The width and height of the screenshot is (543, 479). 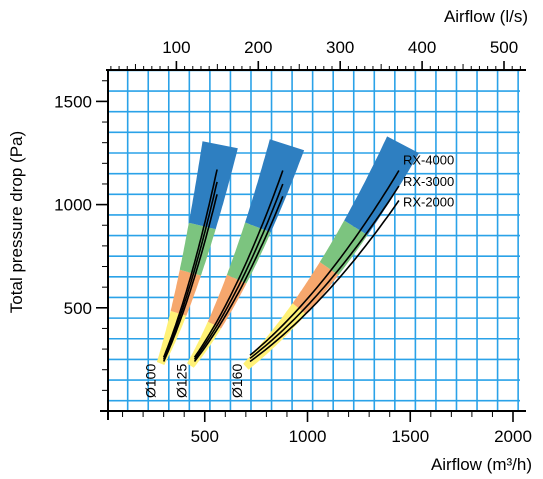 I want to click on y-axis-tick-label: 1000, so click(x=73, y=205).